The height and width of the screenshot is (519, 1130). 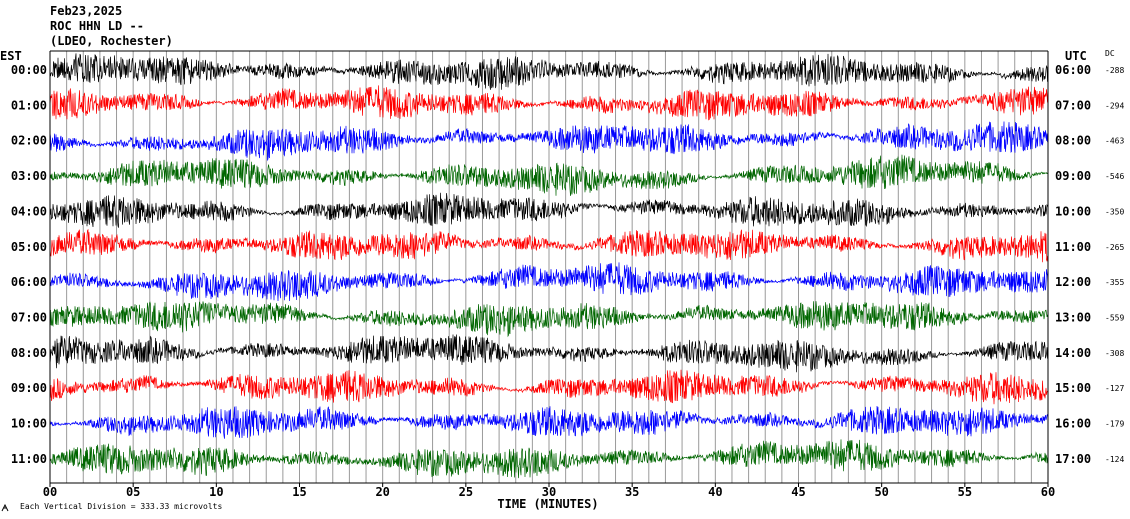 I want to click on est-row-label: 01:00, so click(x=29, y=105).